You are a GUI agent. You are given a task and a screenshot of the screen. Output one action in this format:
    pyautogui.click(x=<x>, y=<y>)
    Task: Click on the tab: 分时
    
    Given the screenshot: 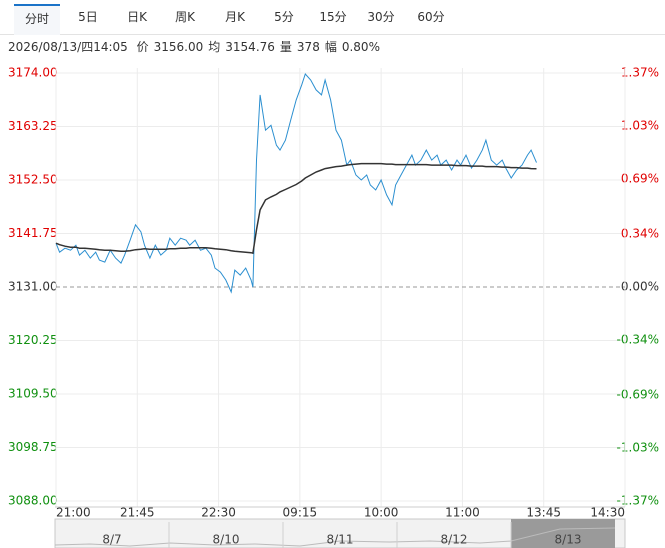 What is the action you would take?
    pyautogui.click(x=37, y=19)
    